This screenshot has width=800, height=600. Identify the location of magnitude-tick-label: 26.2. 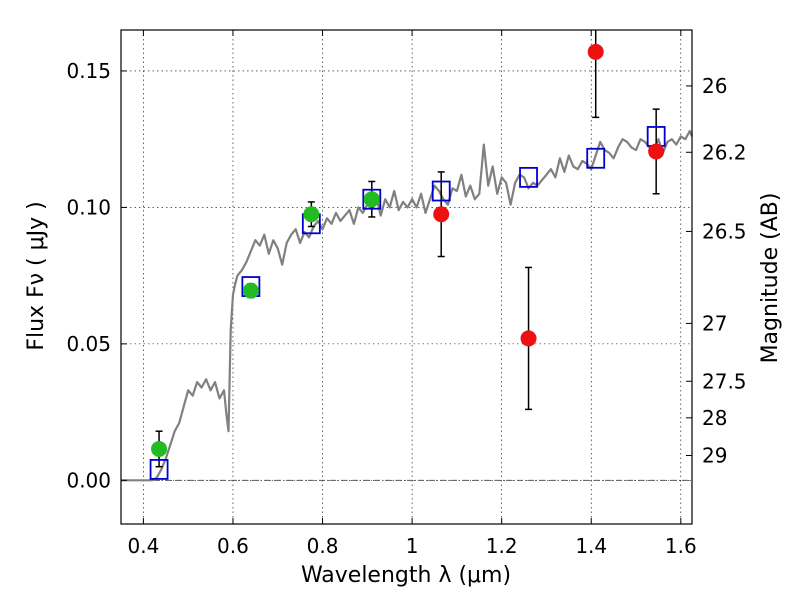
(724, 152).